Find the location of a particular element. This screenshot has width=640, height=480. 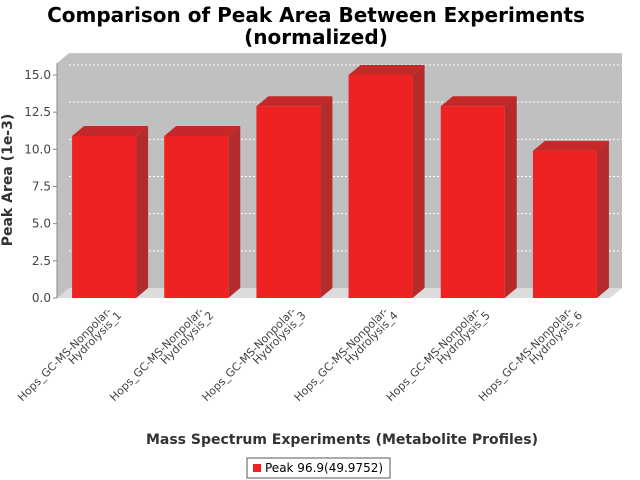

legend-box is located at coordinates (318, 468).